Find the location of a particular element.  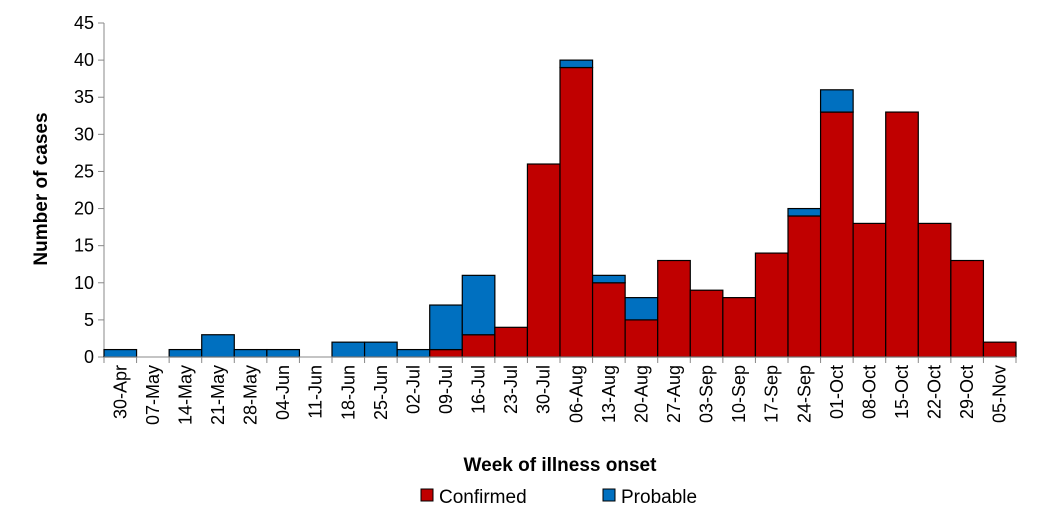

x-tick-label: 18-Jun is located at coordinates (348, 392).